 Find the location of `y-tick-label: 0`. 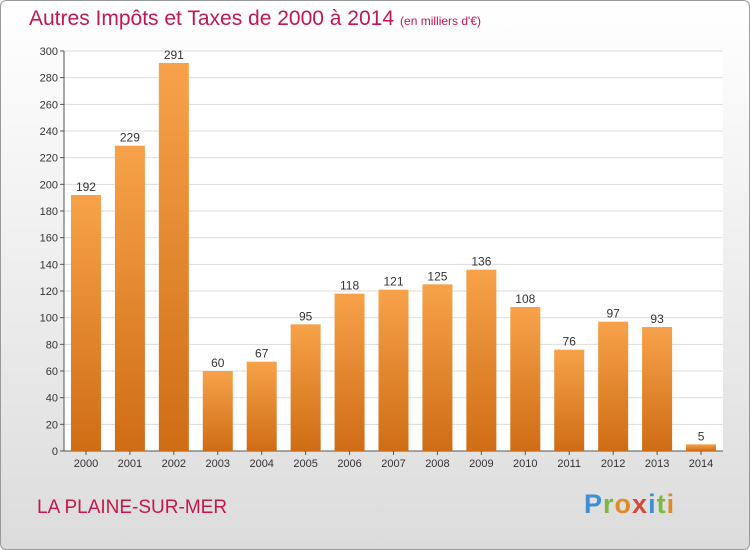

y-tick-label: 0 is located at coordinates (55, 452).